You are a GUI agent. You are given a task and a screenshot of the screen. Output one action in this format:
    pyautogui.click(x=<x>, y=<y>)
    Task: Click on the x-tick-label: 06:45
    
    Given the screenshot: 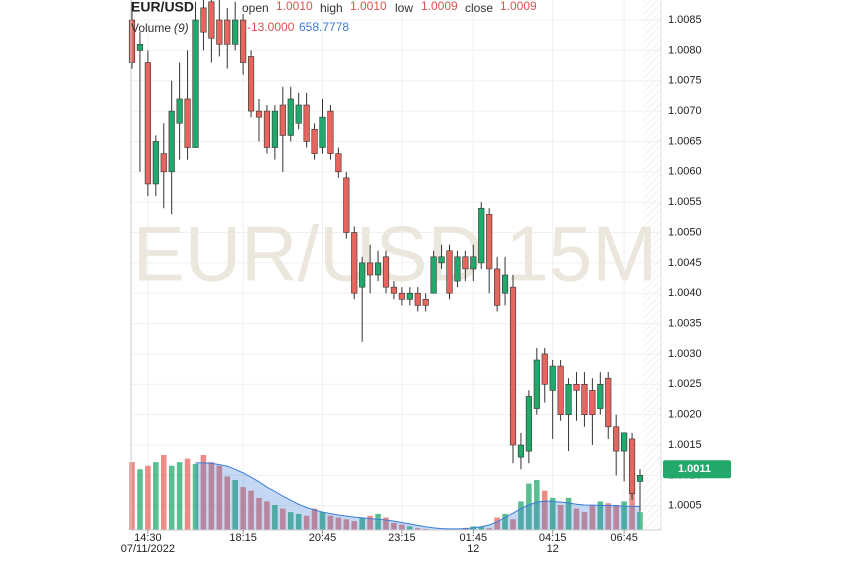 What is the action you would take?
    pyautogui.click(x=624, y=538)
    